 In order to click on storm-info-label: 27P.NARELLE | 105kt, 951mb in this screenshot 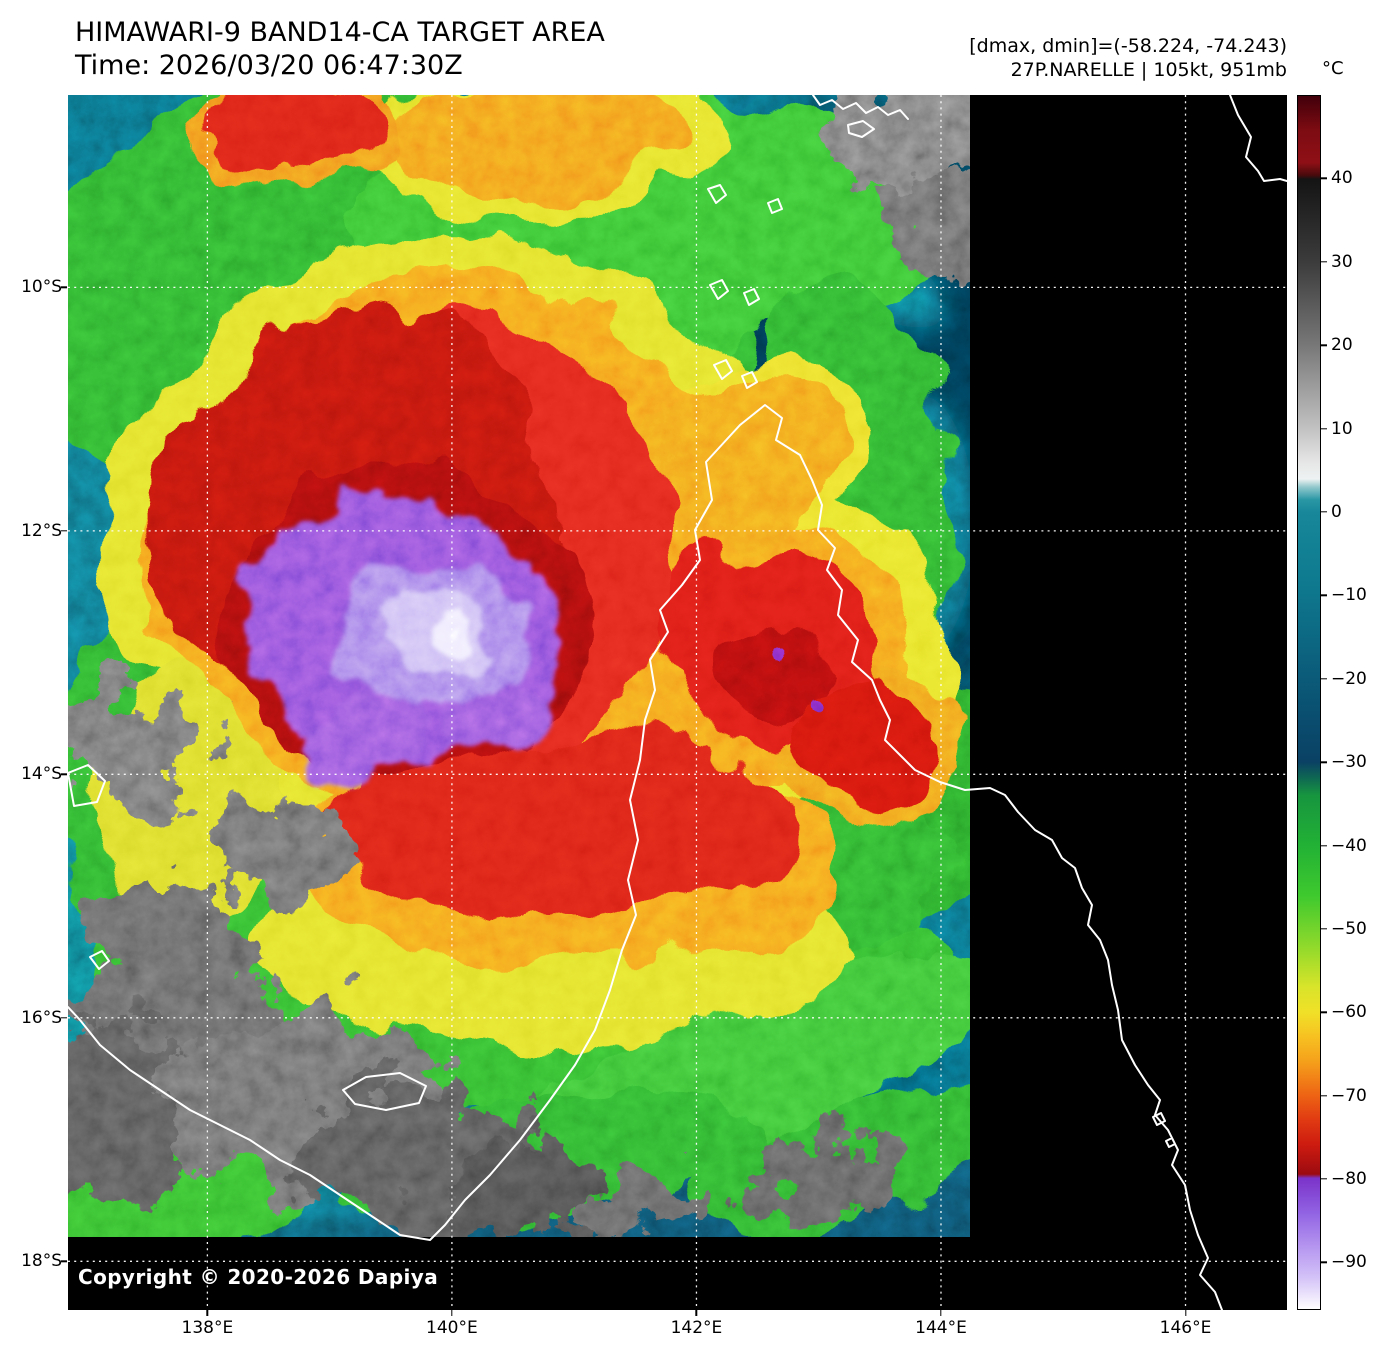, I will do `click(1148, 70)`.